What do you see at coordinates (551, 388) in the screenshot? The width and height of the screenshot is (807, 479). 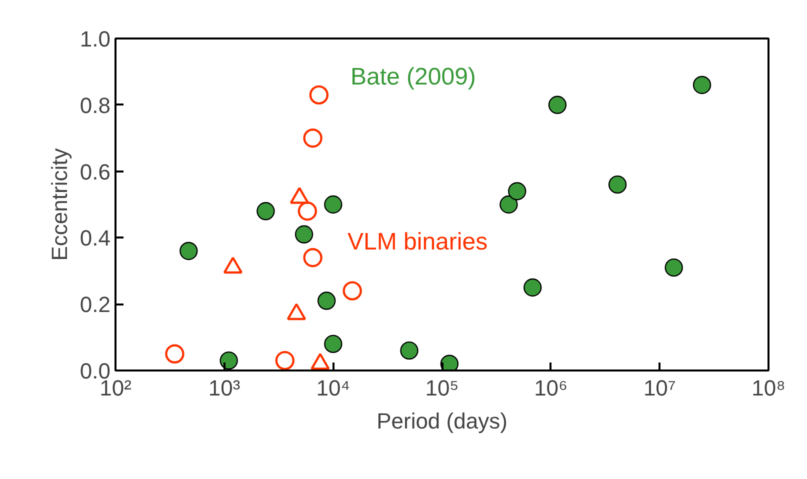 I see `x-tick-label: 10⁶` at bounding box center [551, 388].